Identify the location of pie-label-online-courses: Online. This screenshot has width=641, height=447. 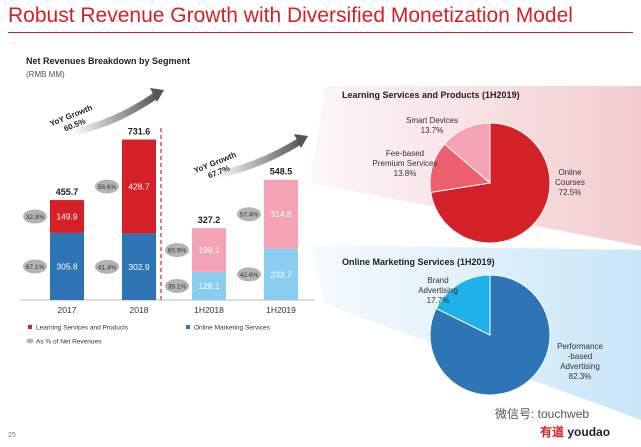
(570, 172).